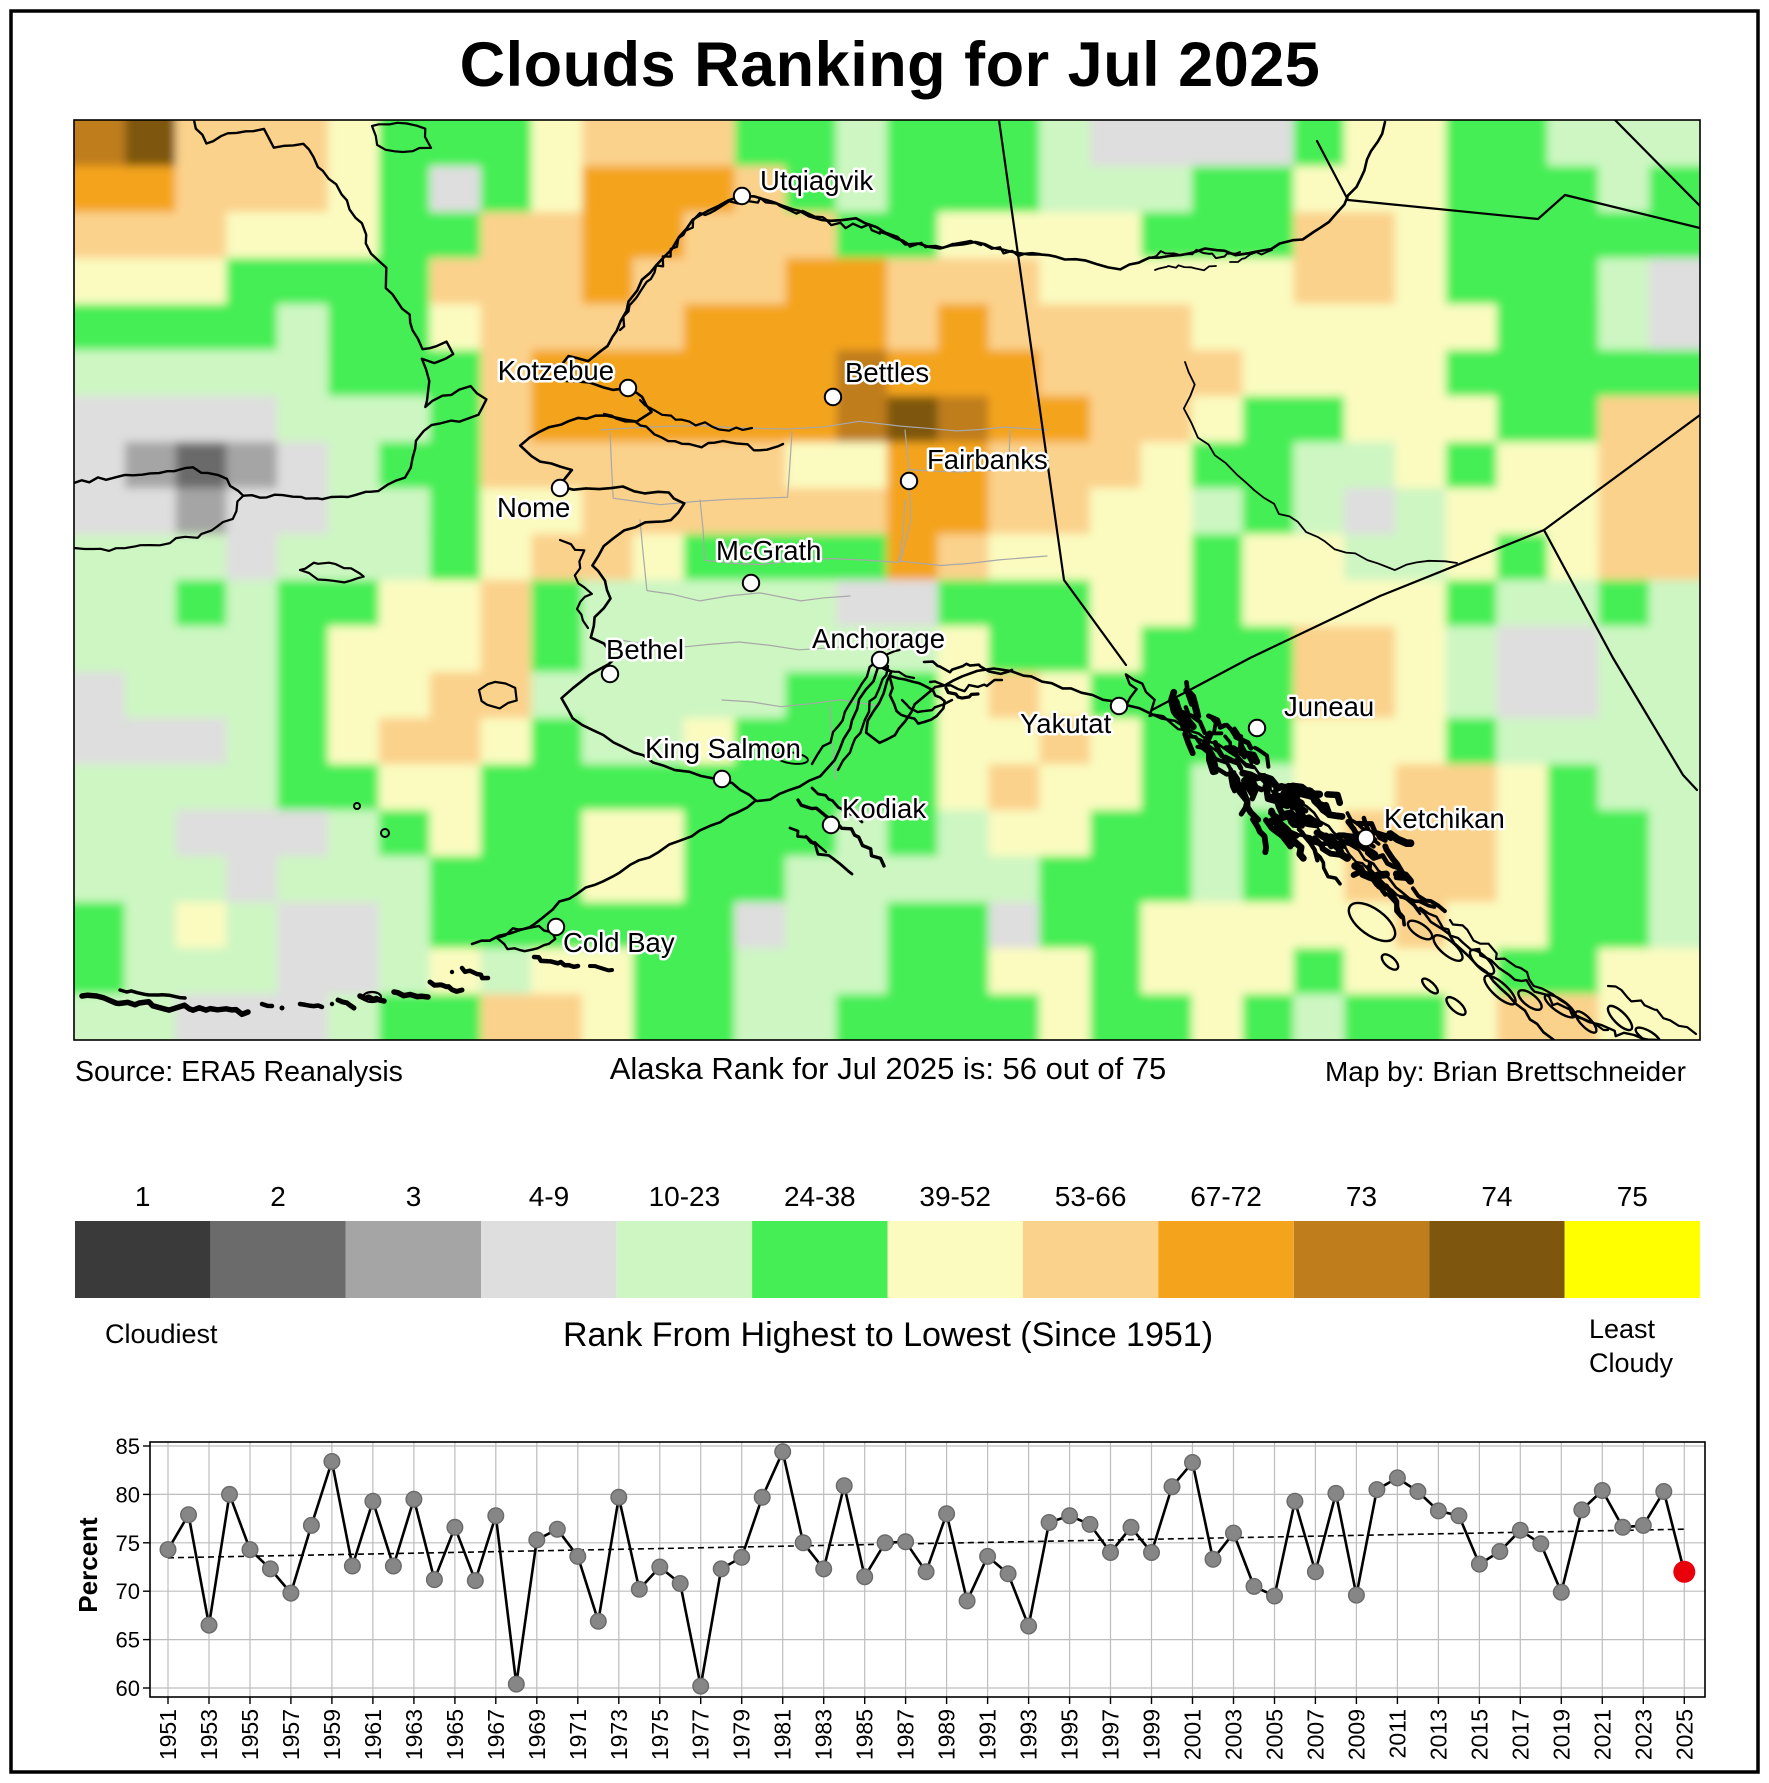  I want to click on svg-text: 1951, so click(168, 1734).